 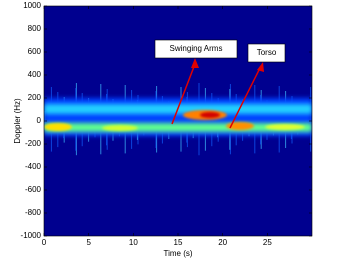 I want to click on annotation: Swinging Arms, so click(x=196, y=48).